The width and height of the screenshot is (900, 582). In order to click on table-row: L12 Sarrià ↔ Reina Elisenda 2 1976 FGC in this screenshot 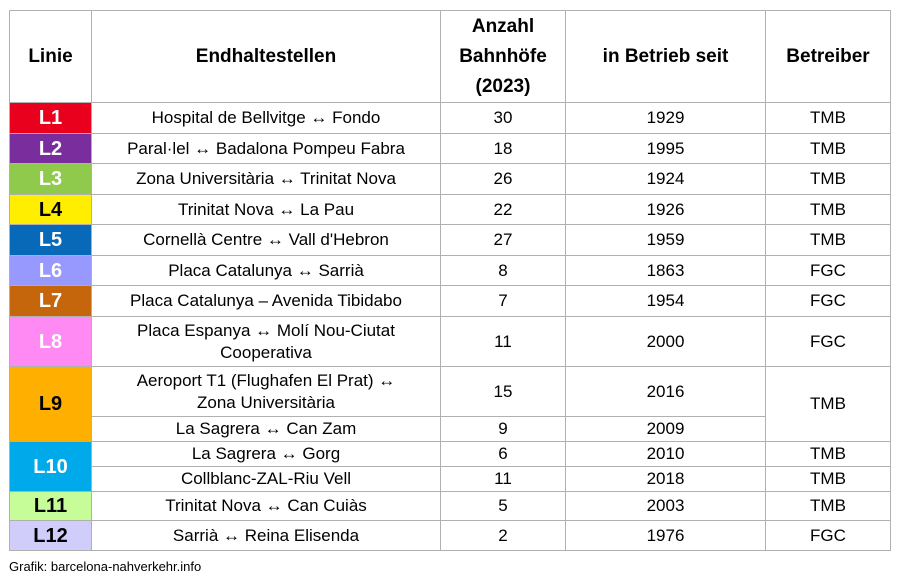, I will do `click(450, 535)`.